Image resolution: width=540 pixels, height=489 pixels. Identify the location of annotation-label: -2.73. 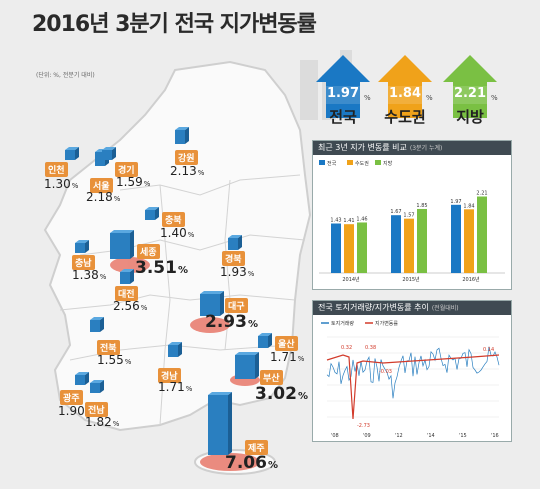
(363, 426).